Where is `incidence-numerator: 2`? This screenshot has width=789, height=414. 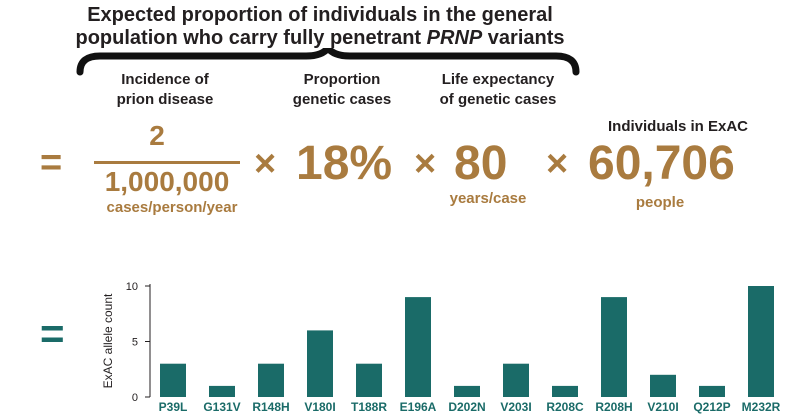
incidence-numerator: 2 is located at coordinates (157, 135).